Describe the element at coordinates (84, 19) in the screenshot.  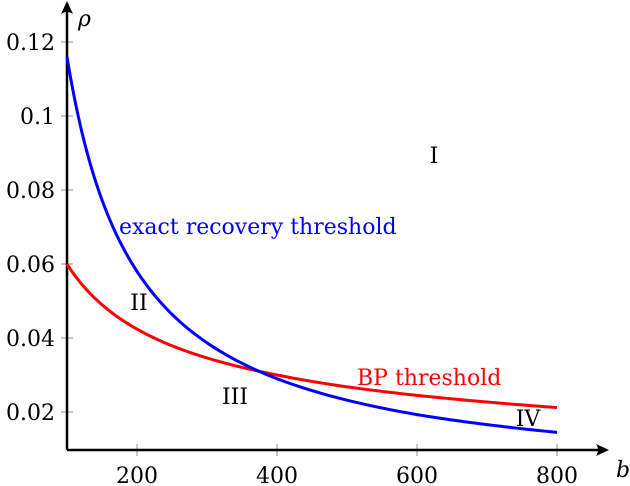
I see `y-axis-label: ρ` at that location.